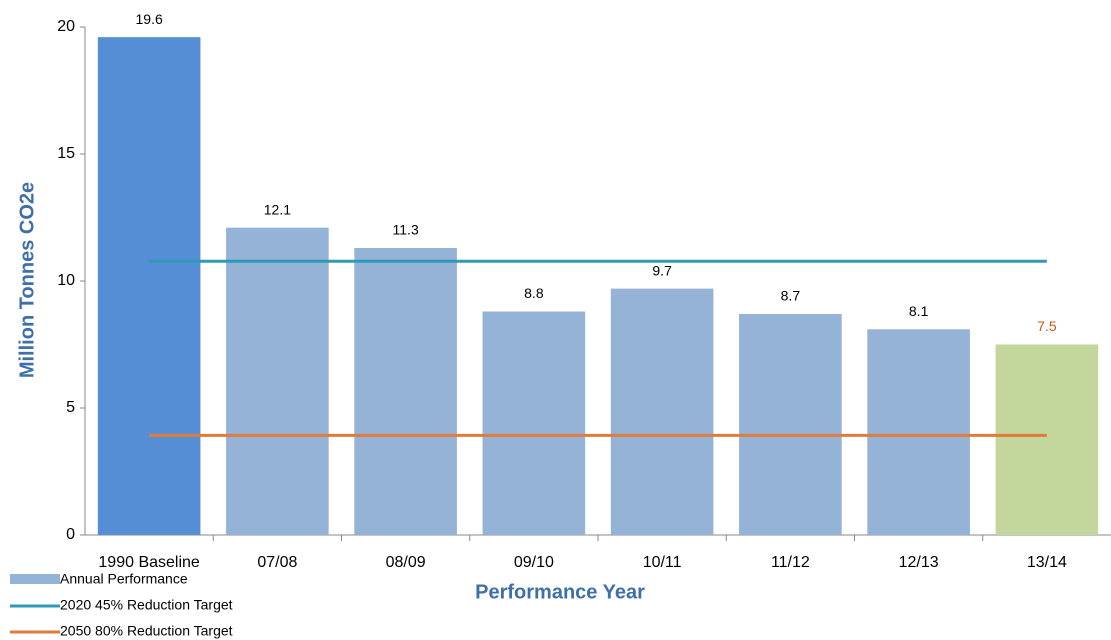  Describe the element at coordinates (66, 280) in the screenshot. I see `y-tick-label: 10` at that location.